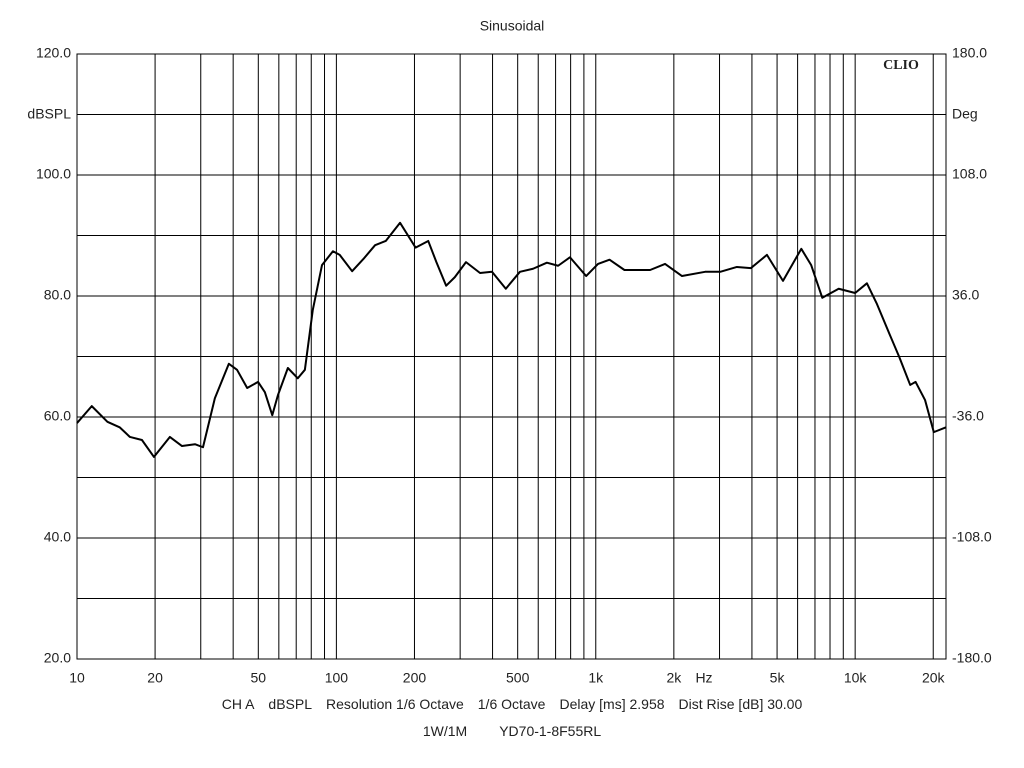  Describe the element at coordinates (259, 678) in the screenshot. I see `x-tick-label: 50` at that location.